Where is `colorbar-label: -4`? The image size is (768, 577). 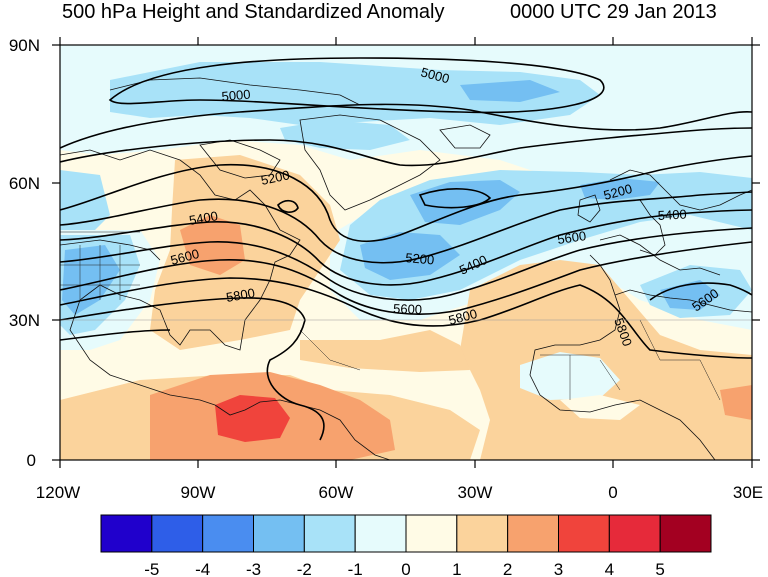
colorbar-label: -4 is located at coordinates (202, 568).